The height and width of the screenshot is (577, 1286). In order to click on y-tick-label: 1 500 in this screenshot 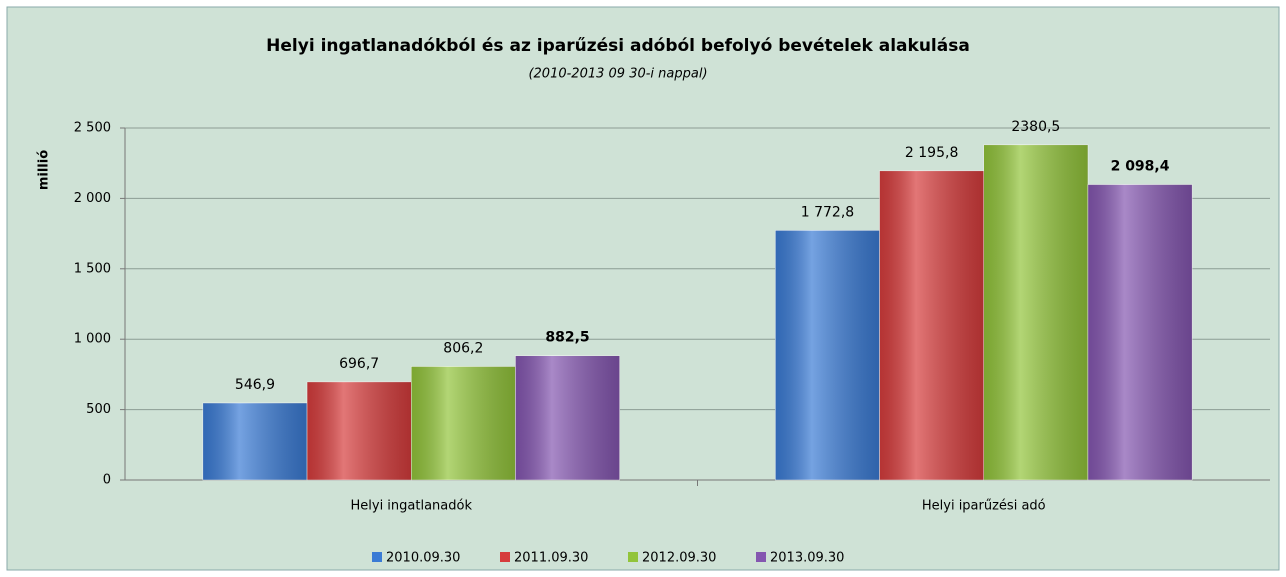, I will do `click(92, 268)`.